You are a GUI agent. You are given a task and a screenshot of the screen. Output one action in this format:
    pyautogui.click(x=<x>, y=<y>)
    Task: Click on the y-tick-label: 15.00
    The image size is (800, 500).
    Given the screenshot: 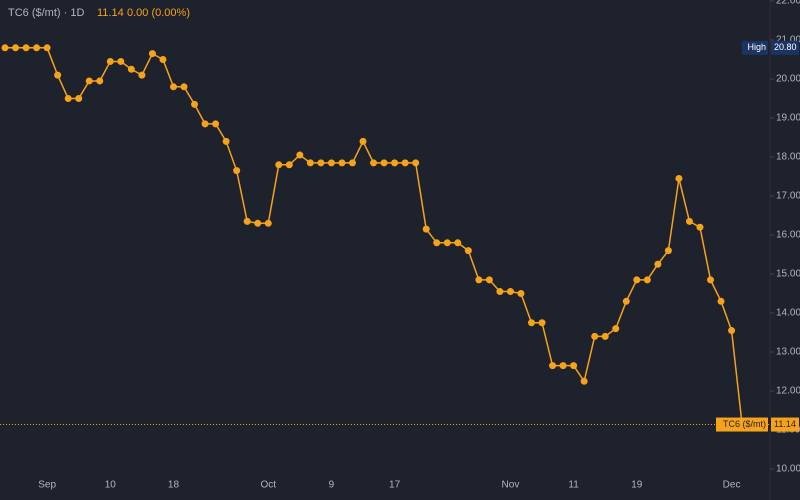 What is the action you would take?
    pyautogui.click(x=788, y=274)
    